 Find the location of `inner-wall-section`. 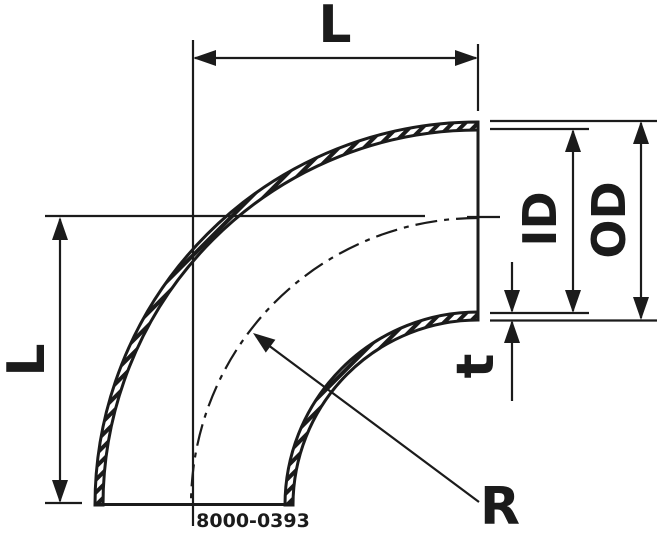

inner-wall-section is located at coordinates (381, 408).